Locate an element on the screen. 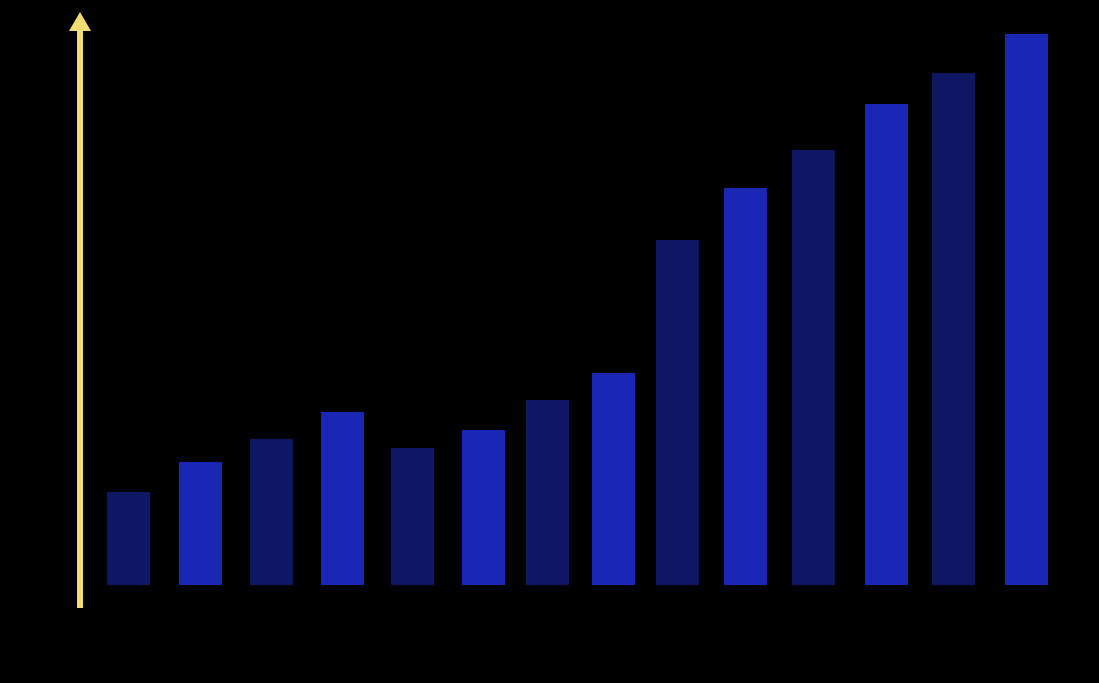 This screenshot has height=683, width=1099. y-axis-line is located at coordinates (80, 318).